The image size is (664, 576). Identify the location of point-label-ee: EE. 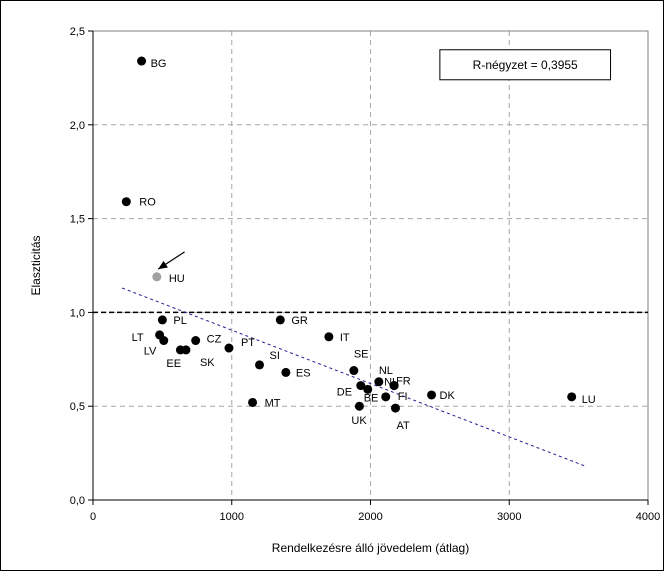
(173, 364).